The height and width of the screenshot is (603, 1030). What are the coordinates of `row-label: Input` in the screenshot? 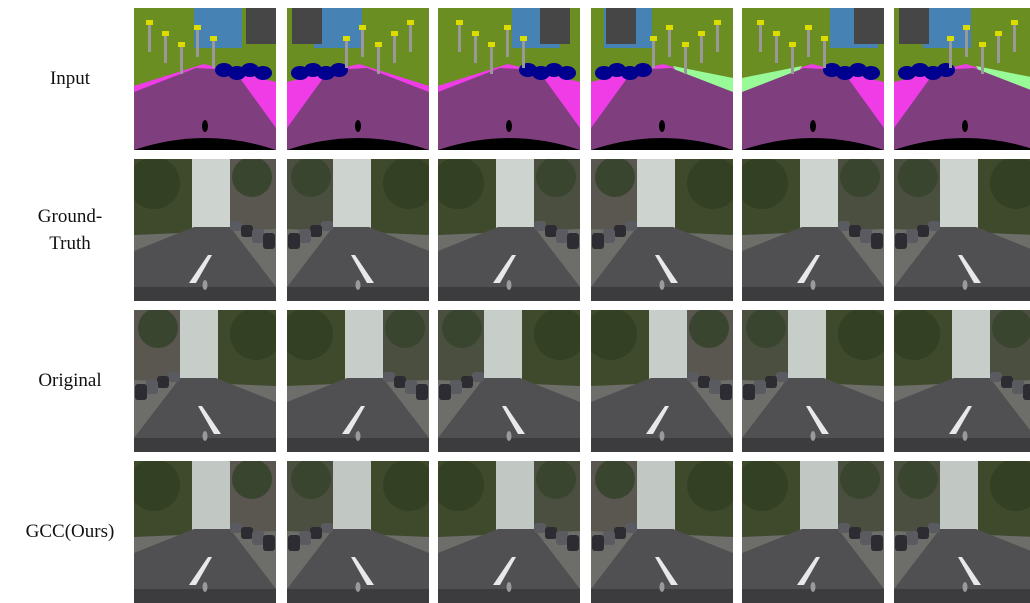 It's located at (70, 78).